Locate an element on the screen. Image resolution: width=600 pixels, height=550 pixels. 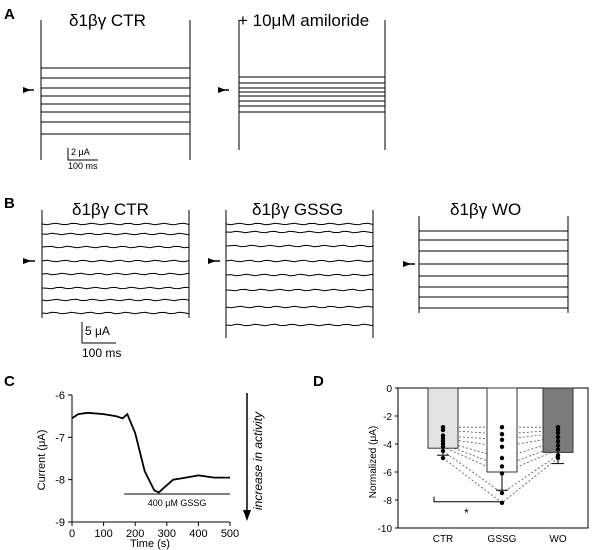
panel-a-title-amiloride: + 10μM amiloride is located at coordinates (303, 20).